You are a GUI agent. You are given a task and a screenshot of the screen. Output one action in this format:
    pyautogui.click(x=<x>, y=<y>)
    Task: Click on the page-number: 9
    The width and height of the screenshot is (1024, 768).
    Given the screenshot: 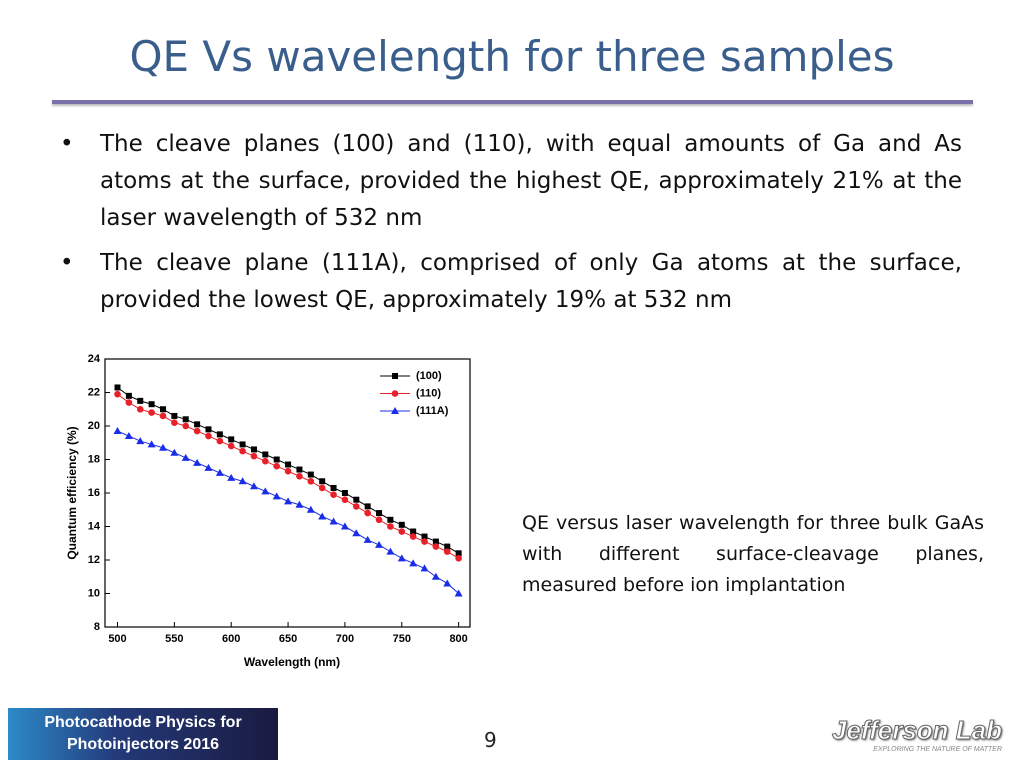 What is the action you would take?
    pyautogui.click(x=490, y=740)
    